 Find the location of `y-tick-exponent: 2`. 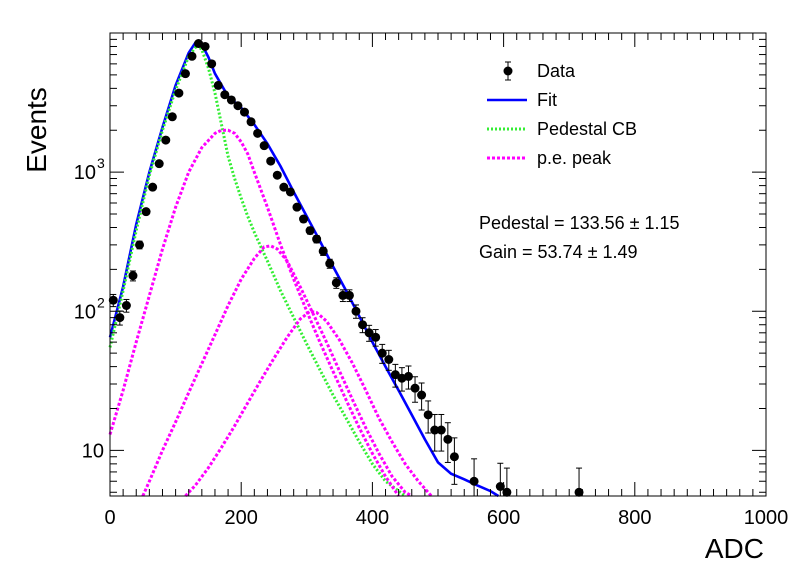

y-tick-exponent: 2 is located at coordinates (101, 302).